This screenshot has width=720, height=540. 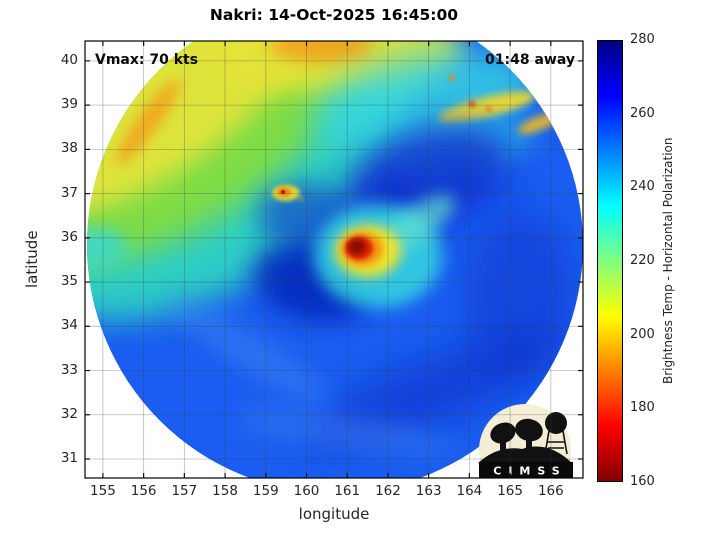 What do you see at coordinates (556, 442) in the screenshot?
I see `water-tower-legs` at bounding box center [556, 442].